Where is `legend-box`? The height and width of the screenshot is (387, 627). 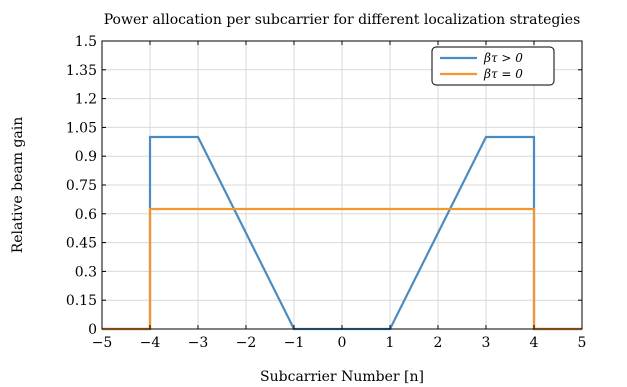 legend-box is located at coordinates (493, 66).